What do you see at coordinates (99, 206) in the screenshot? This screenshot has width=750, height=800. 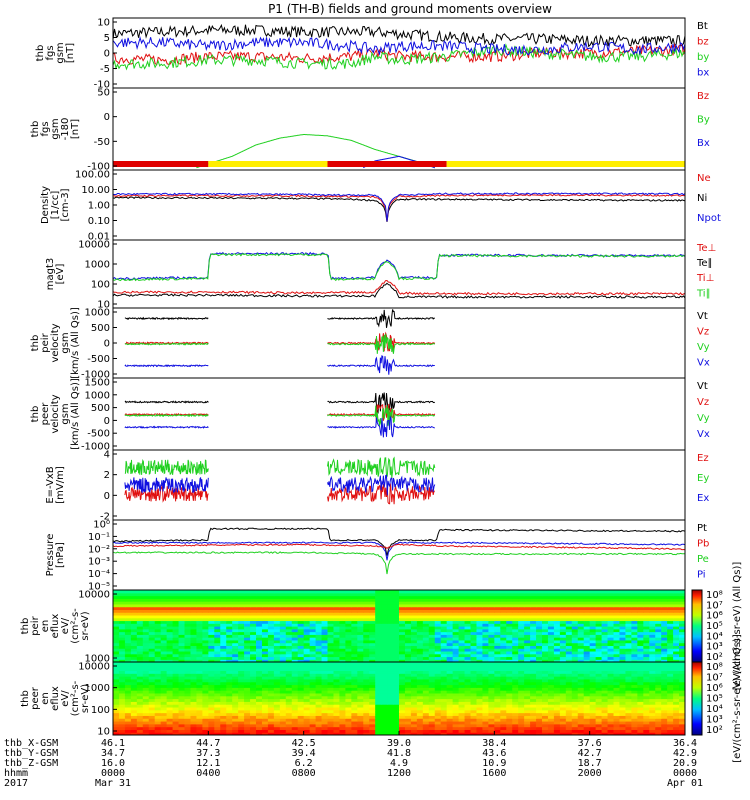 I see `y-tick-label: 1.00` at bounding box center [99, 206].